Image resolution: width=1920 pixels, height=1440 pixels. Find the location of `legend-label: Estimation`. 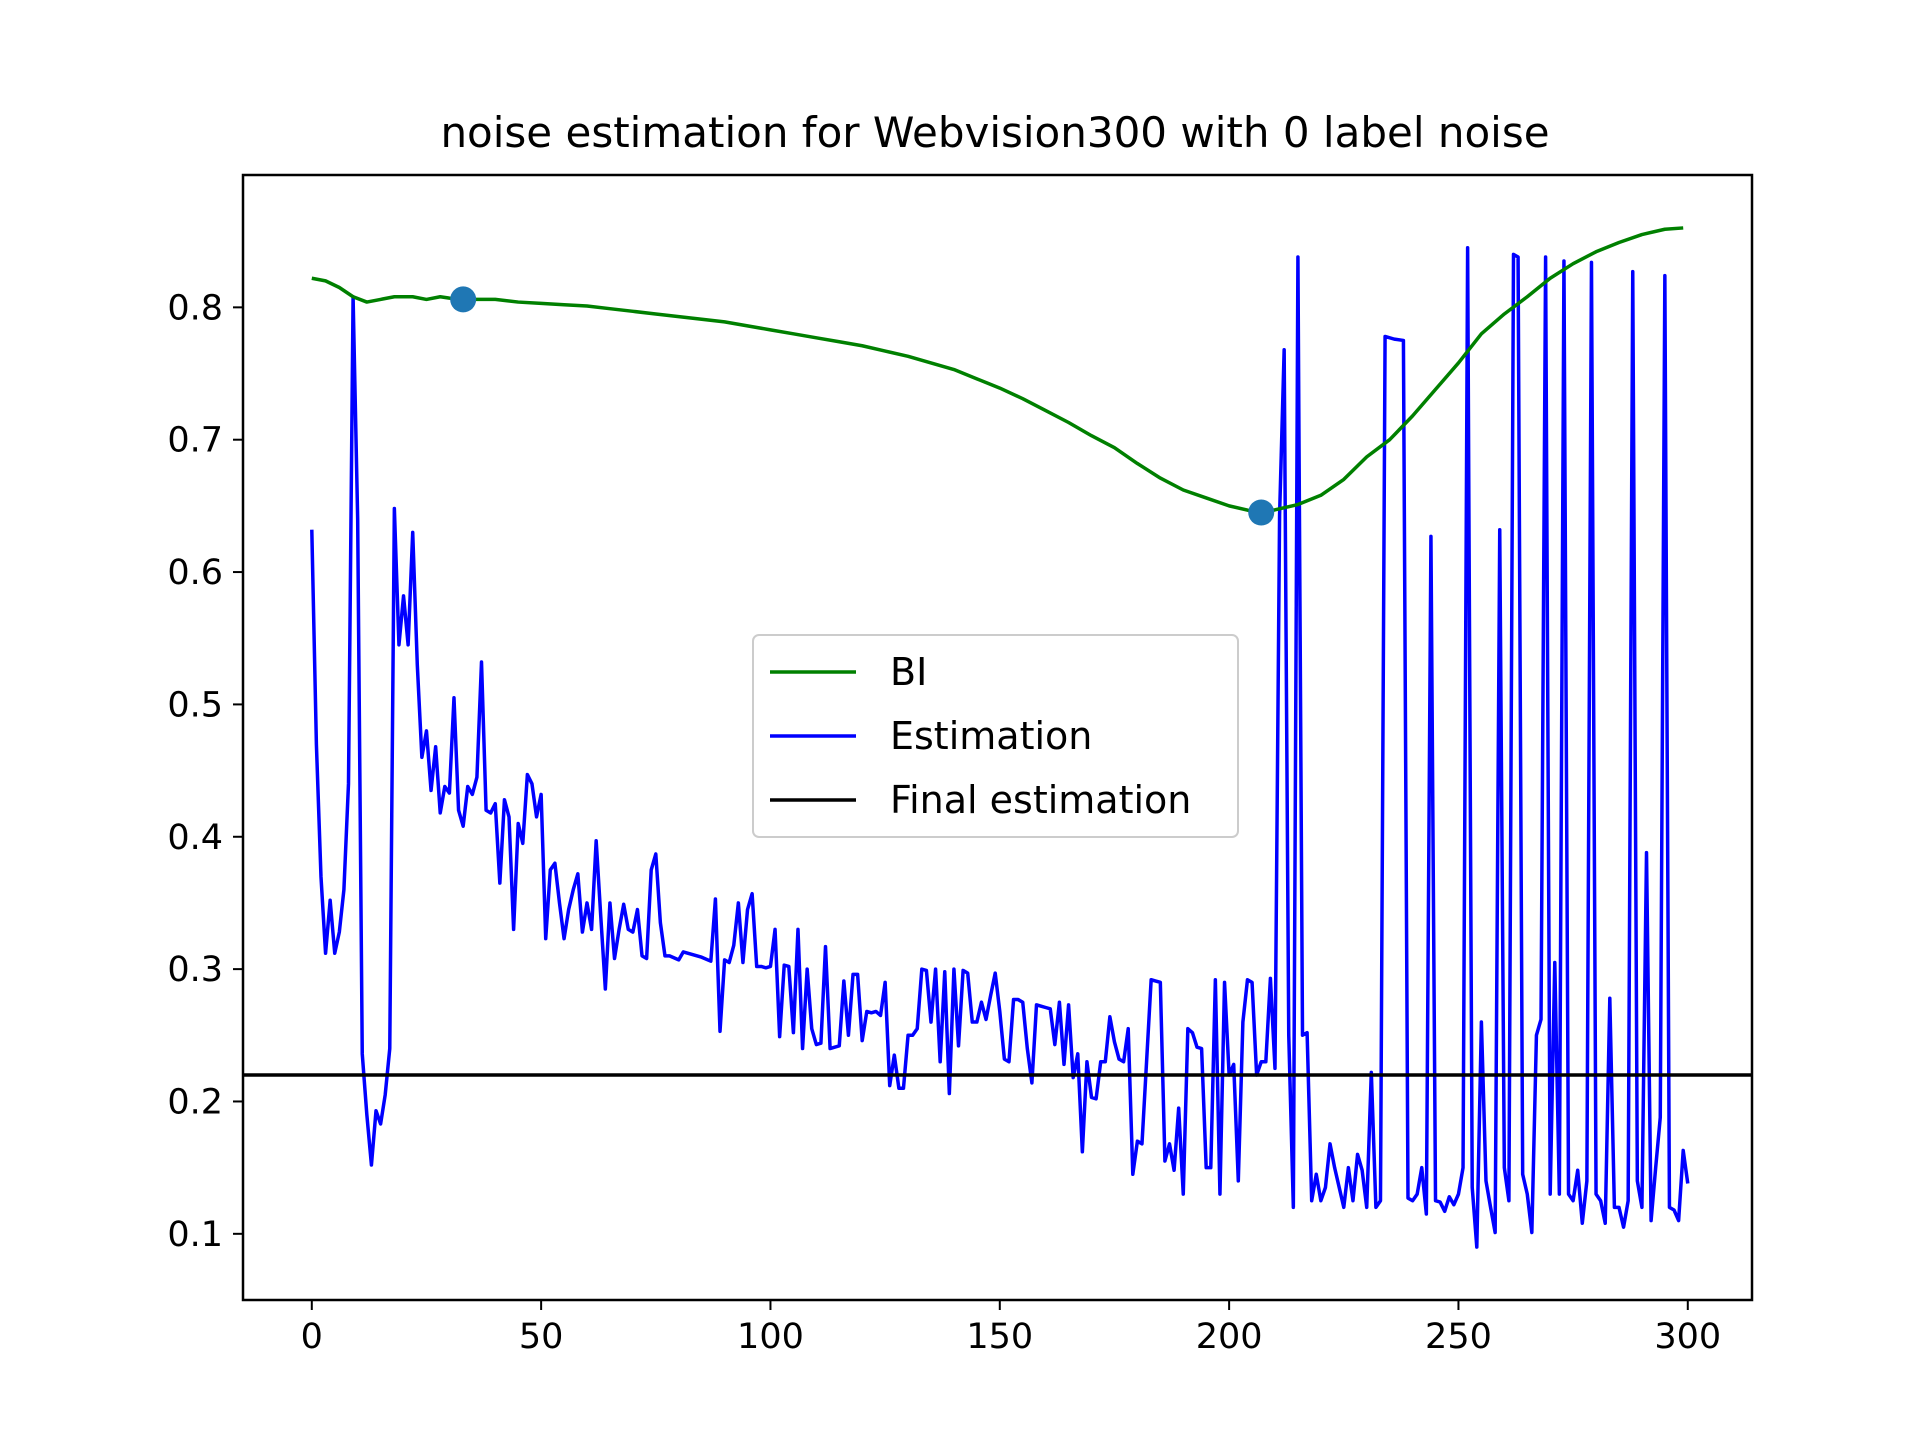

legend-label: Estimation is located at coordinates (991, 736).